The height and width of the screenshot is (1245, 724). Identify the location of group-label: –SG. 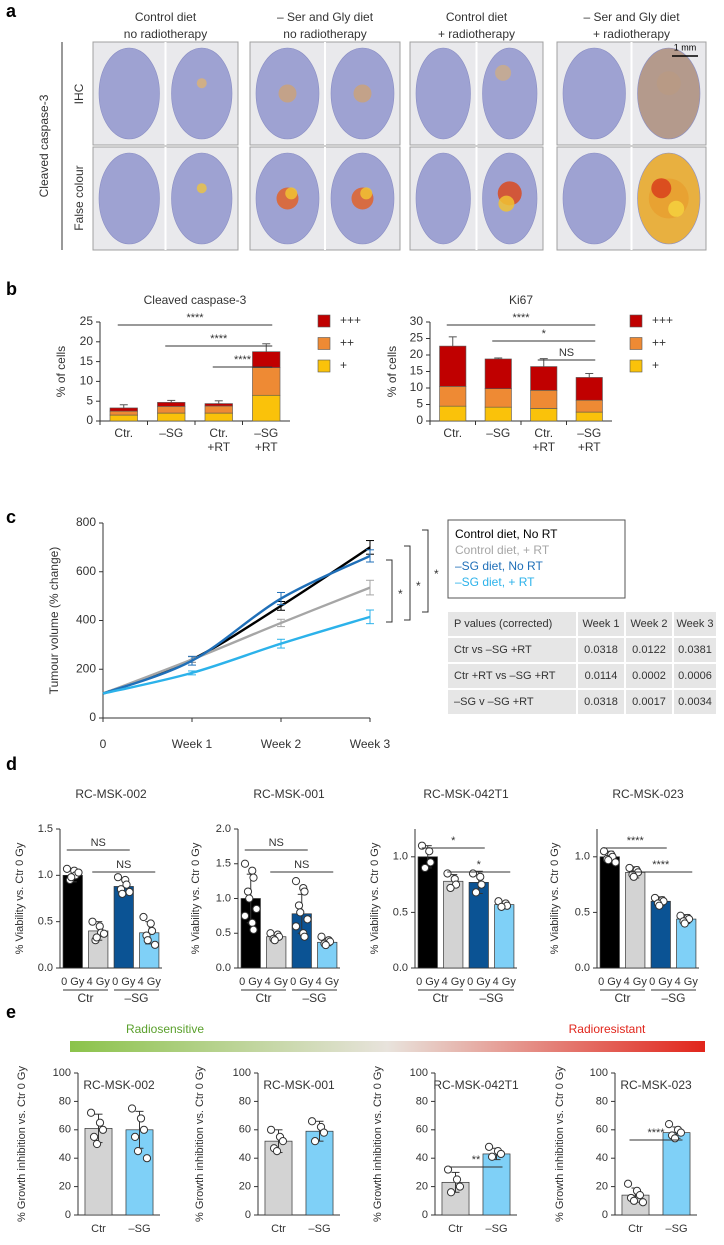
(314, 998).